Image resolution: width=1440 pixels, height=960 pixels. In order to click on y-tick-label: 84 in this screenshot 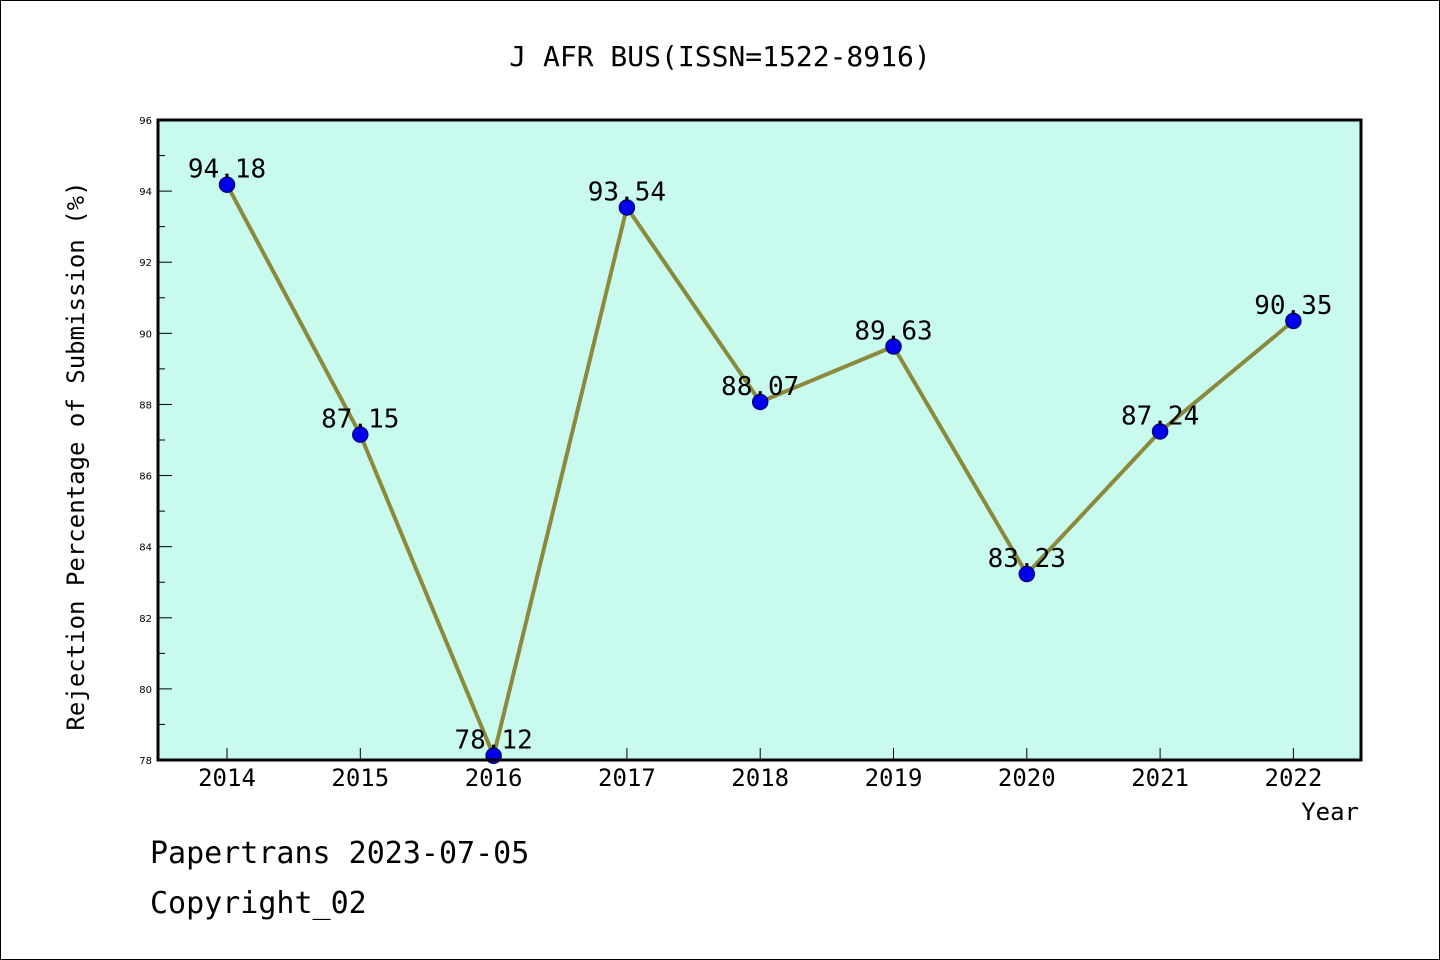, I will do `click(145, 548)`.